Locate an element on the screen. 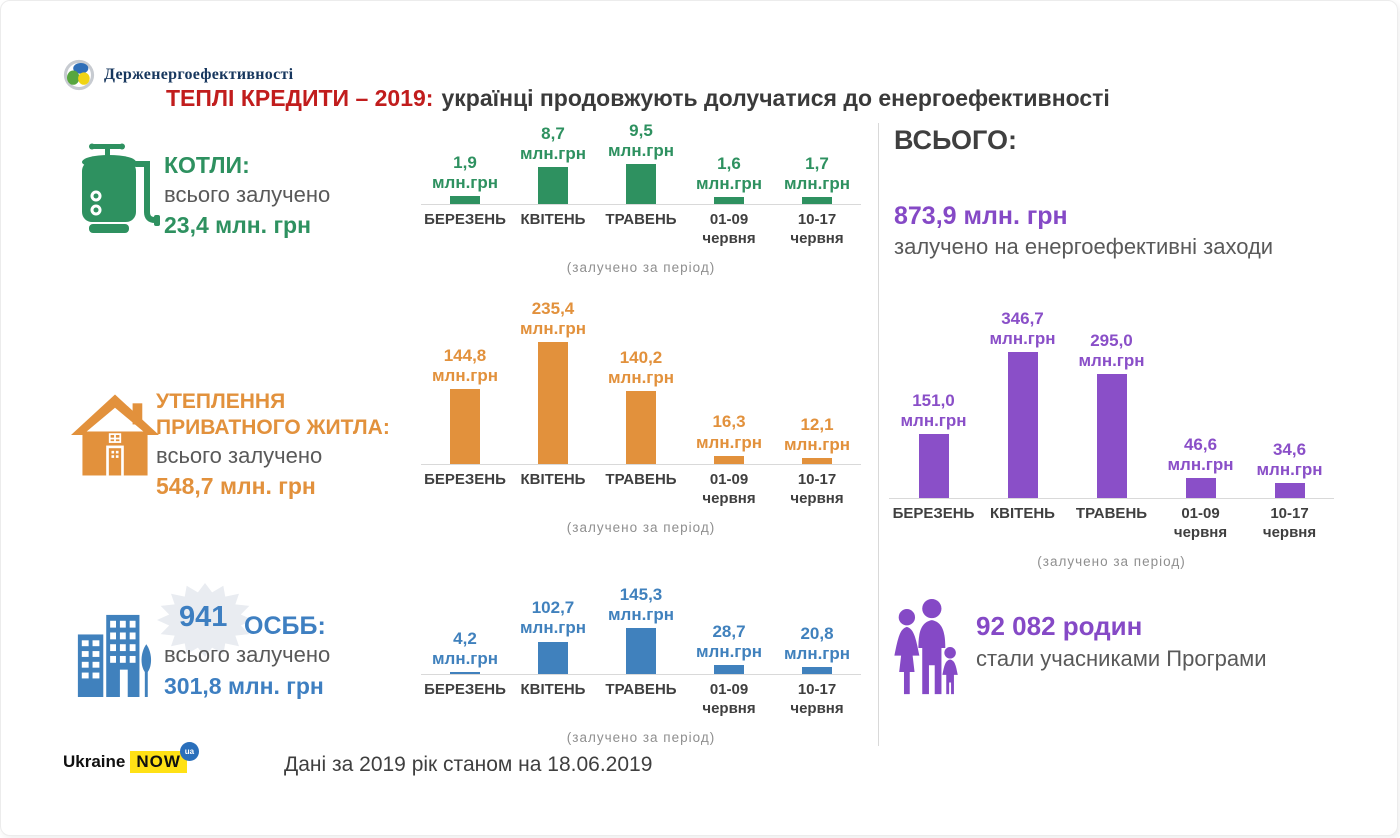 This screenshot has width=1400, height=838. ukraine-now-logo: Ukraine NOW ua is located at coordinates (131, 757).